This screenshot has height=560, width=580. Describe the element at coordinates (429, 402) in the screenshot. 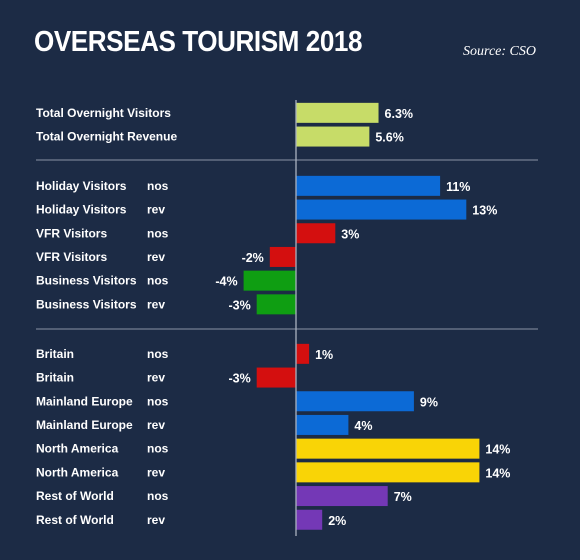

I see `data-label: 9%` at that location.